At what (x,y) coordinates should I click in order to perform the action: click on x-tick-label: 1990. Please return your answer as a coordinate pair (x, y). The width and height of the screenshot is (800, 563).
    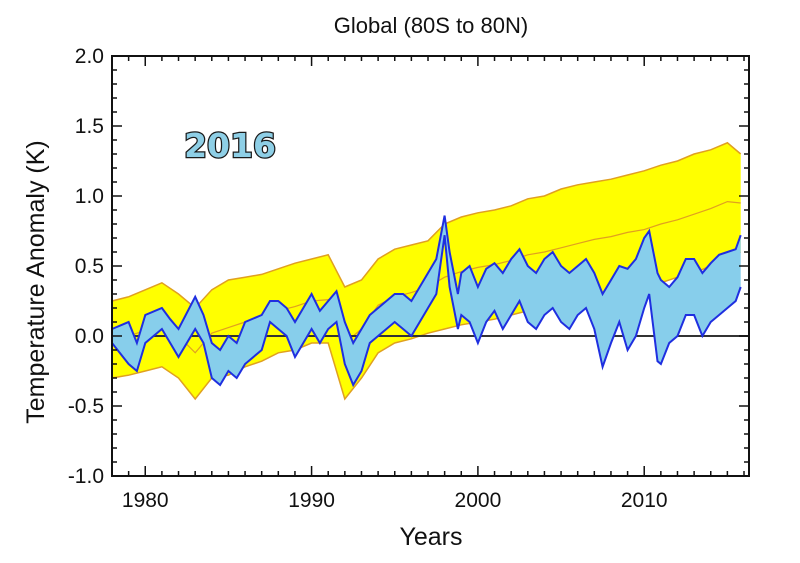
    Looking at the image, I should click on (311, 500).